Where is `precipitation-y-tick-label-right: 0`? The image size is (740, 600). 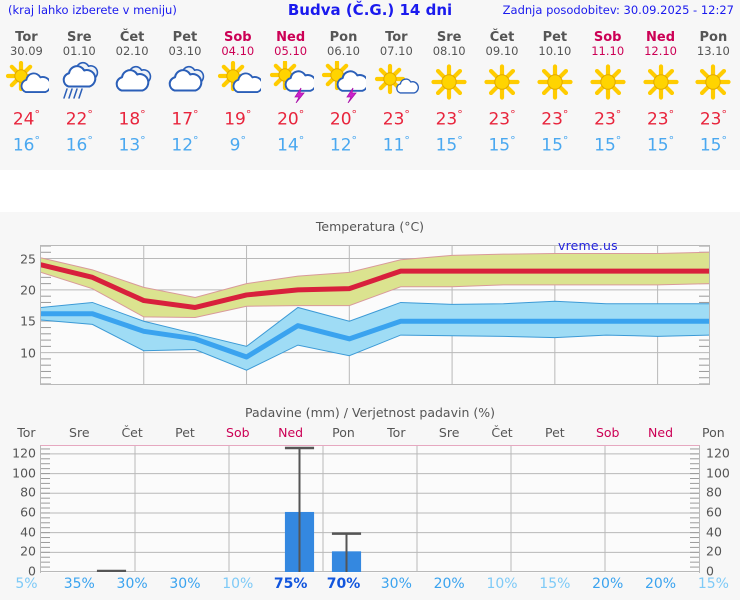
precipitation-y-tick-label-right: 0 is located at coordinates (710, 571).